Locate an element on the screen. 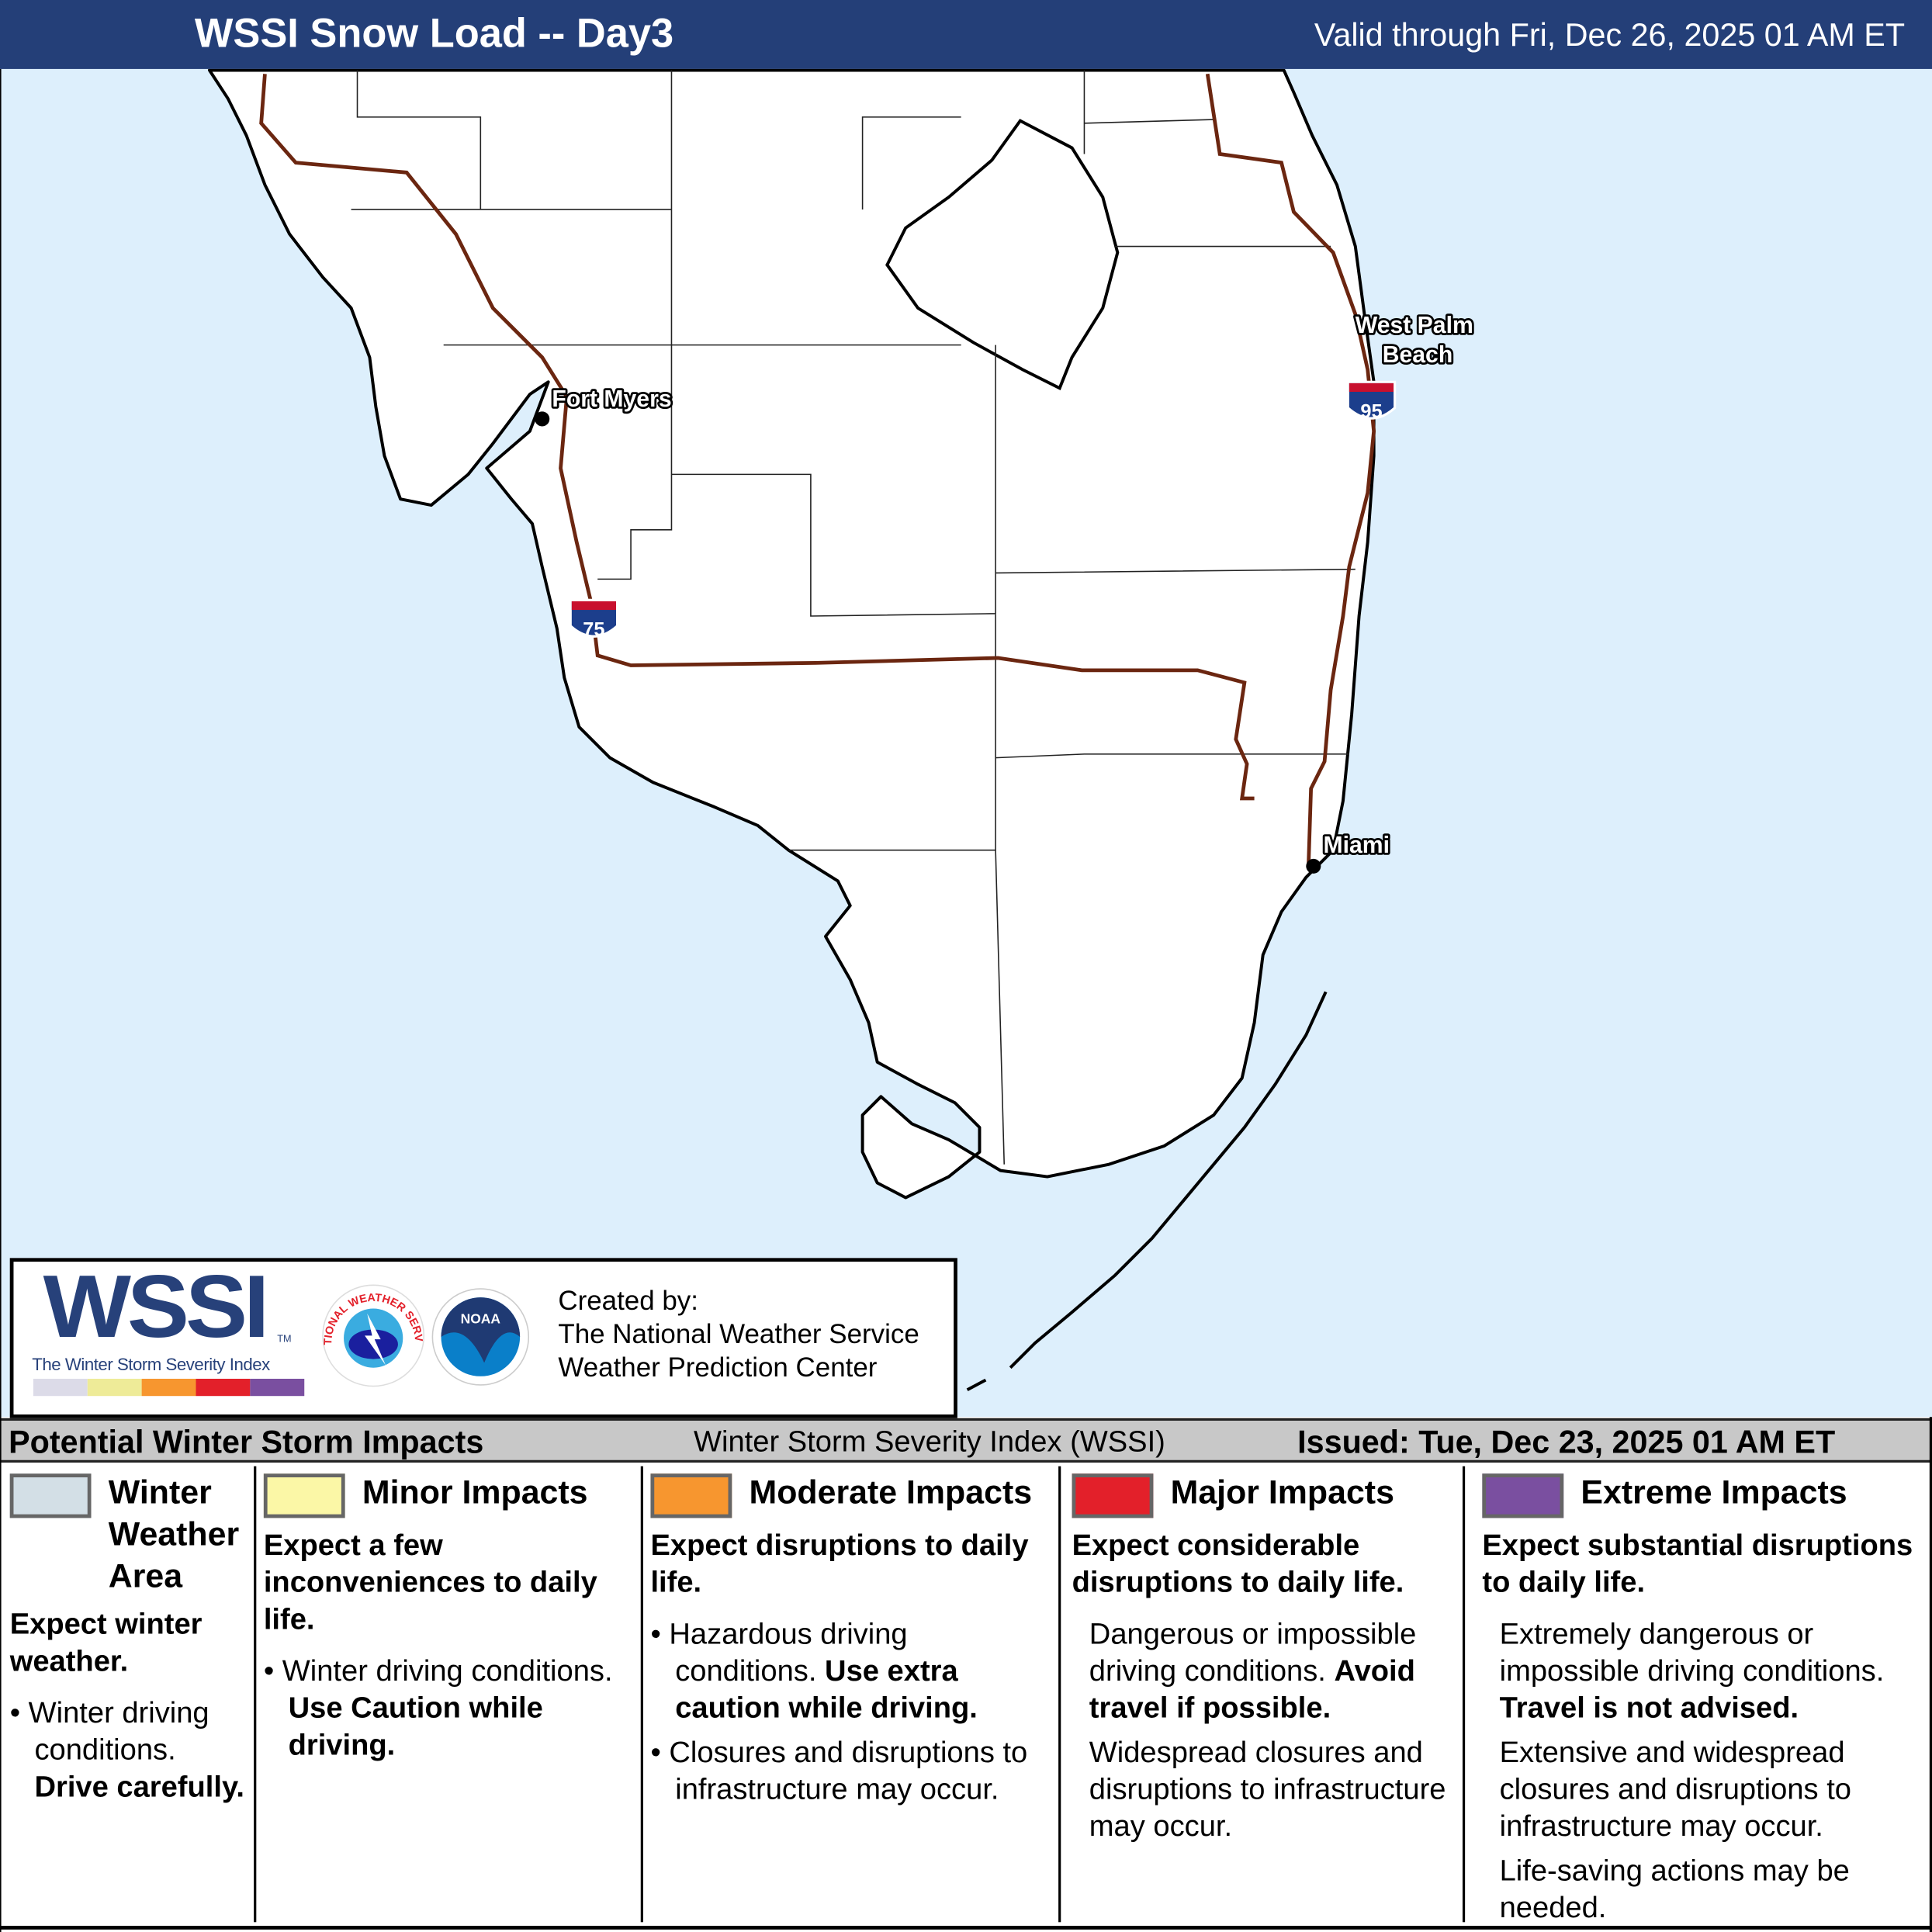 The width and height of the screenshot is (1932, 1932). legend-header: Extreme Impacts is located at coordinates (1704, 1494).